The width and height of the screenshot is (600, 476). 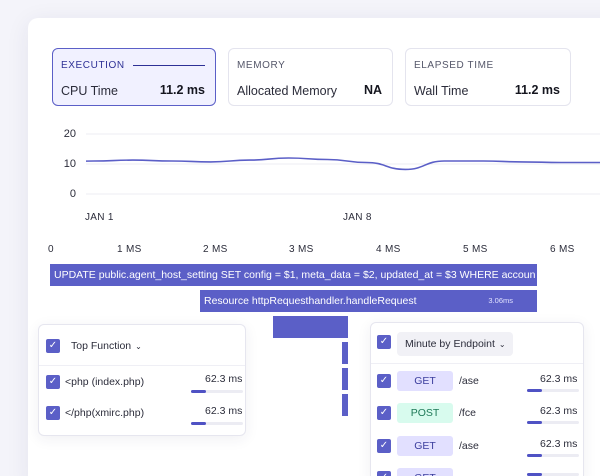 I want to click on y-tick-label: 10, so click(x=69, y=164).